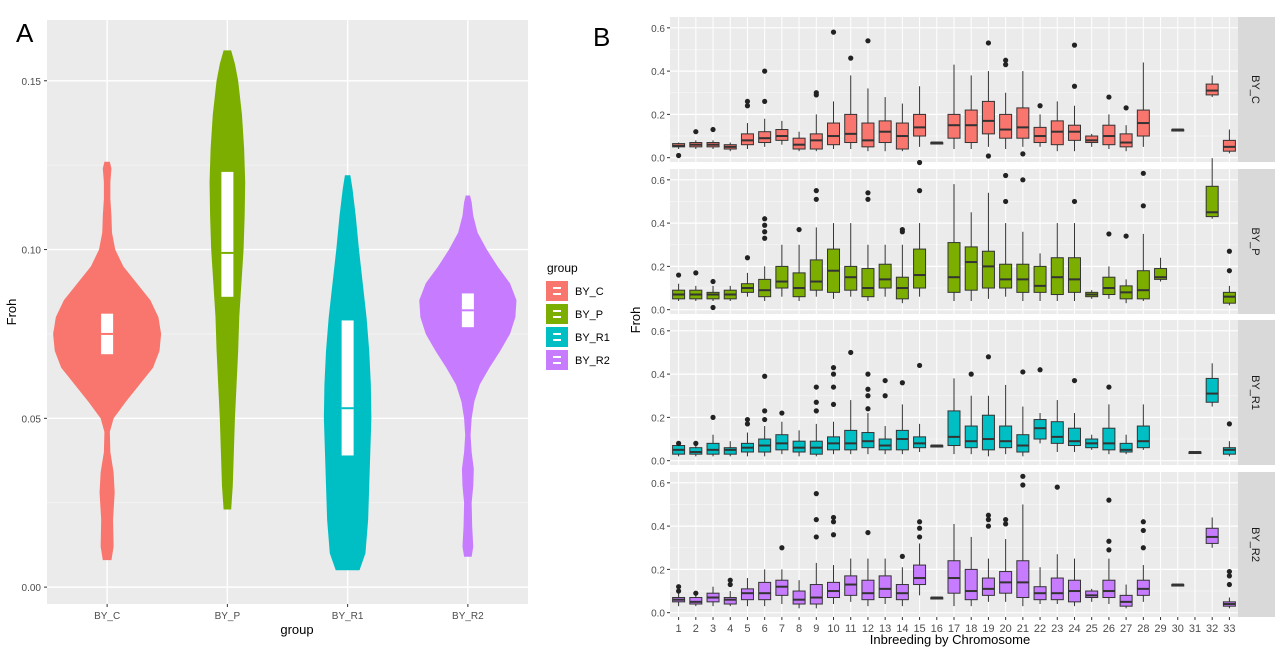  I want to click on x-tick-label: BY_R1, so click(348, 616).